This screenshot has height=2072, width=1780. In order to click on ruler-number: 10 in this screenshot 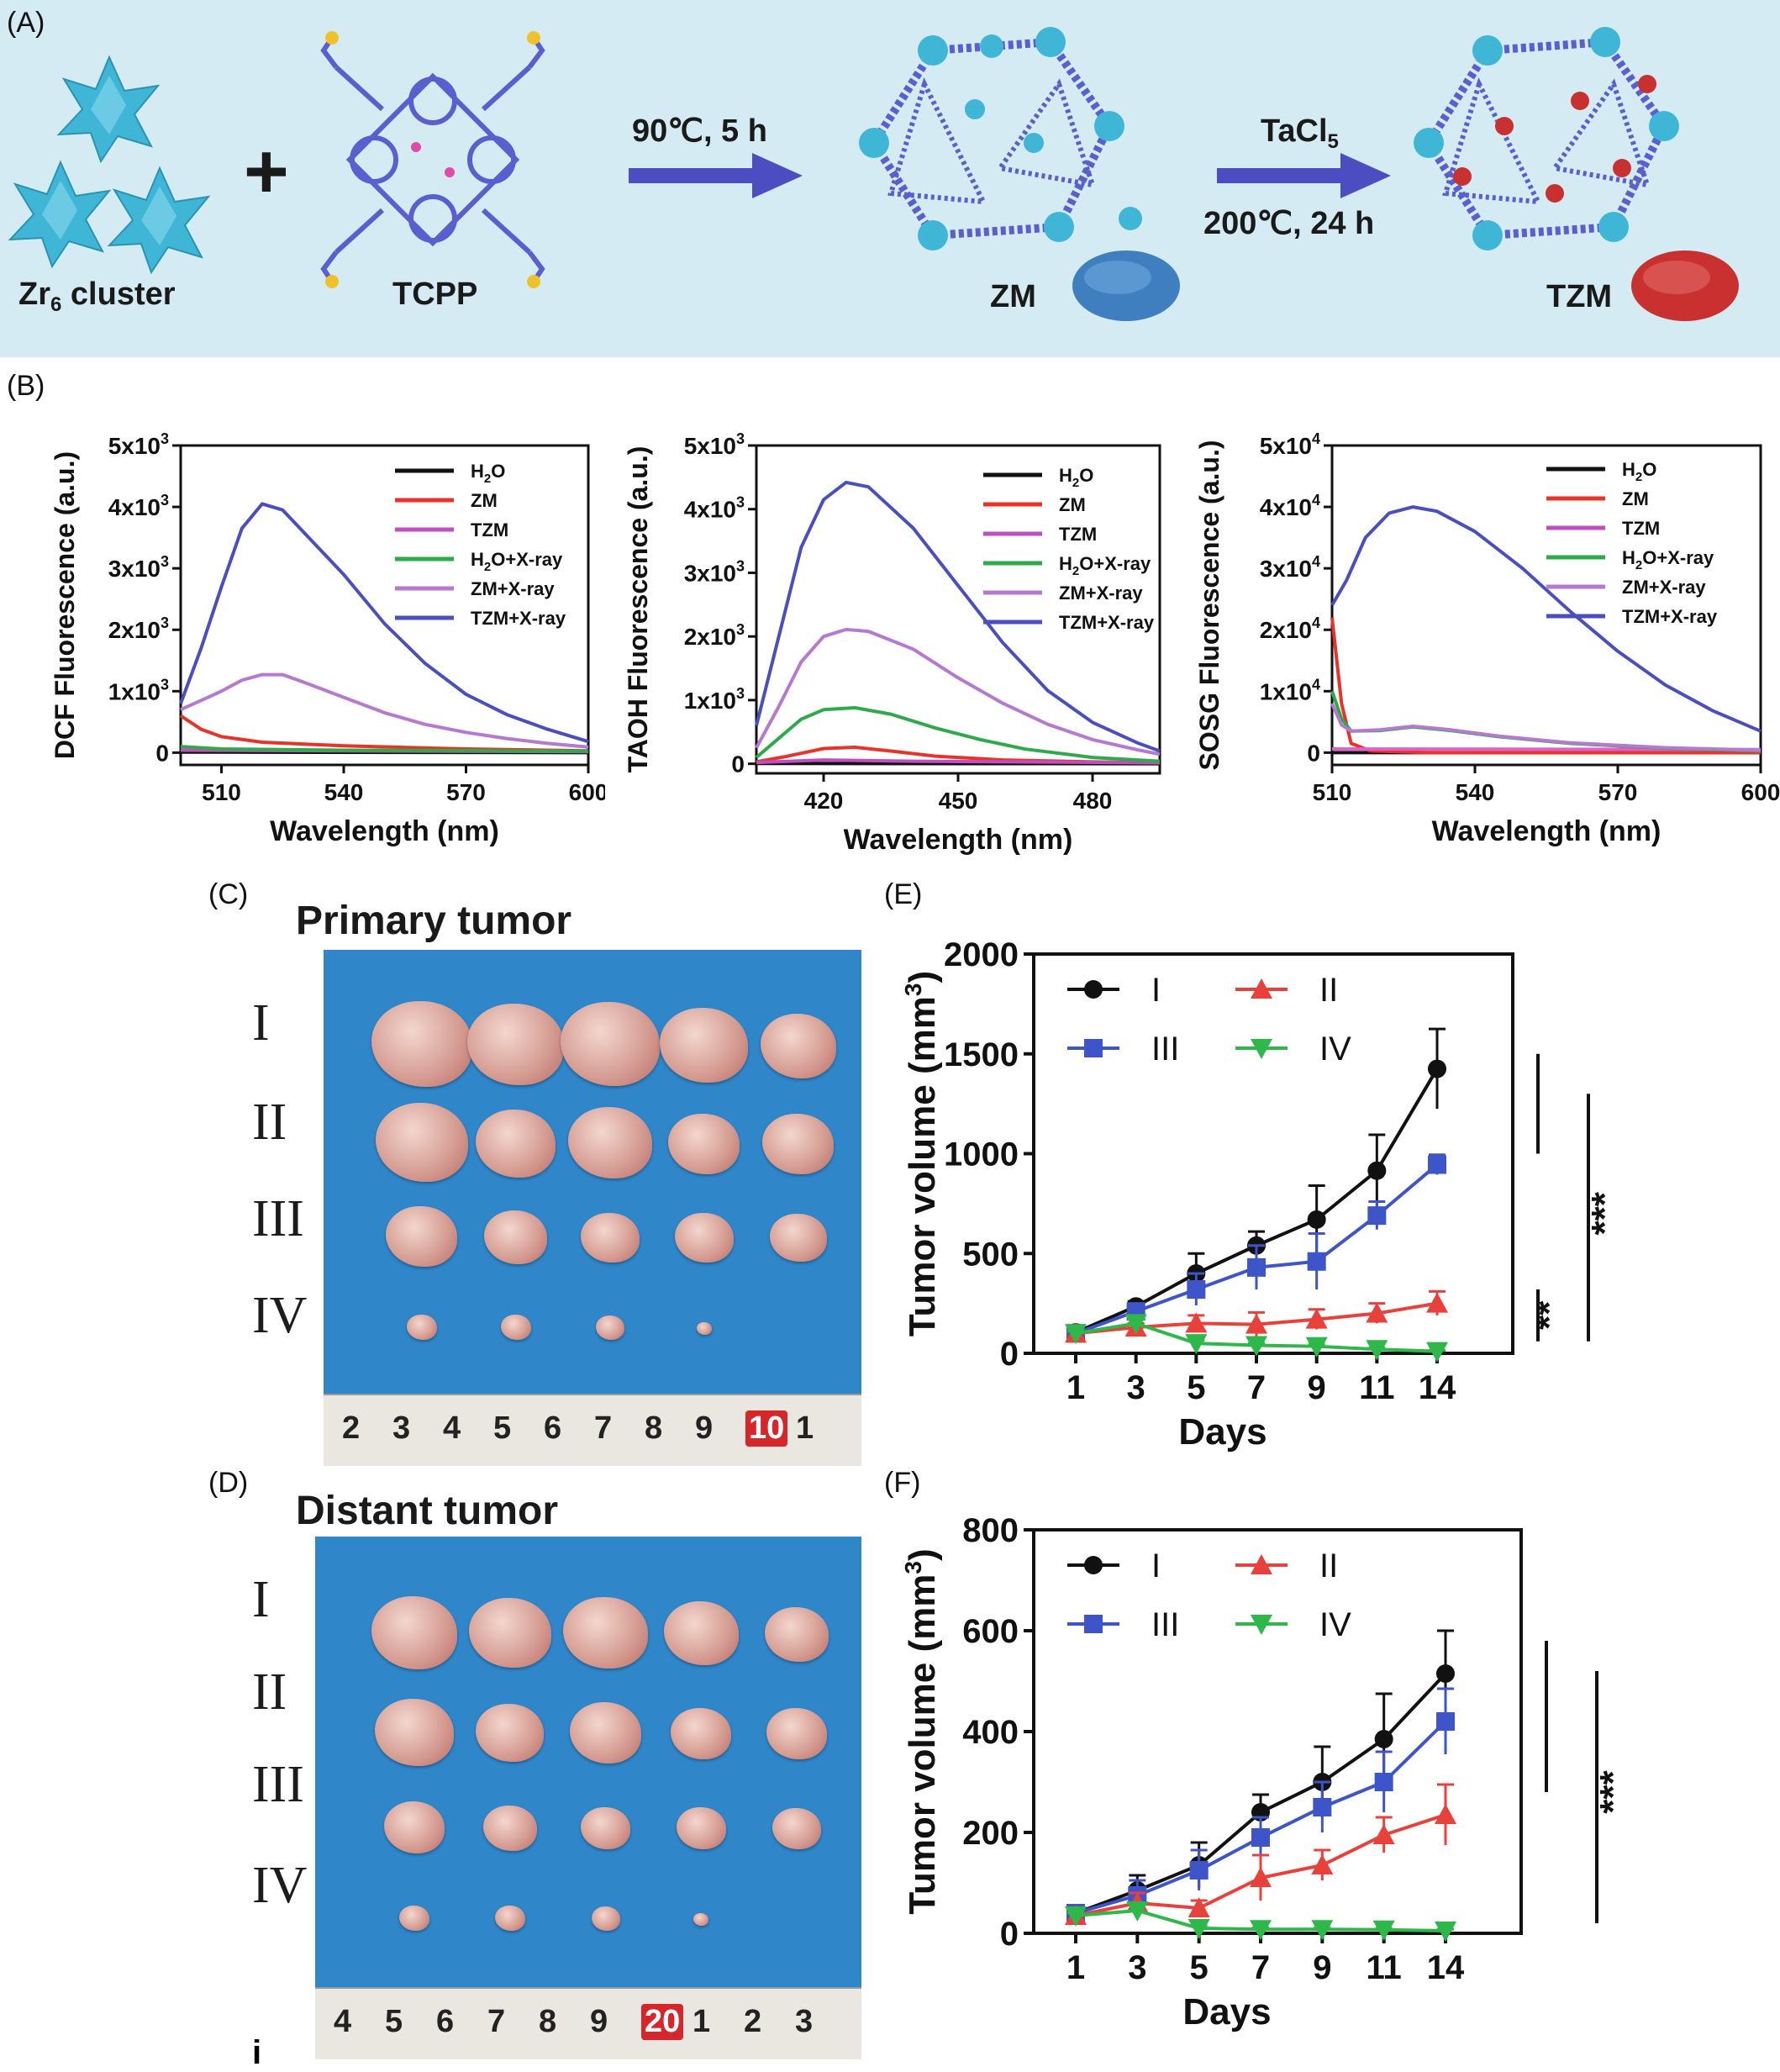, I will do `click(766, 1428)`.